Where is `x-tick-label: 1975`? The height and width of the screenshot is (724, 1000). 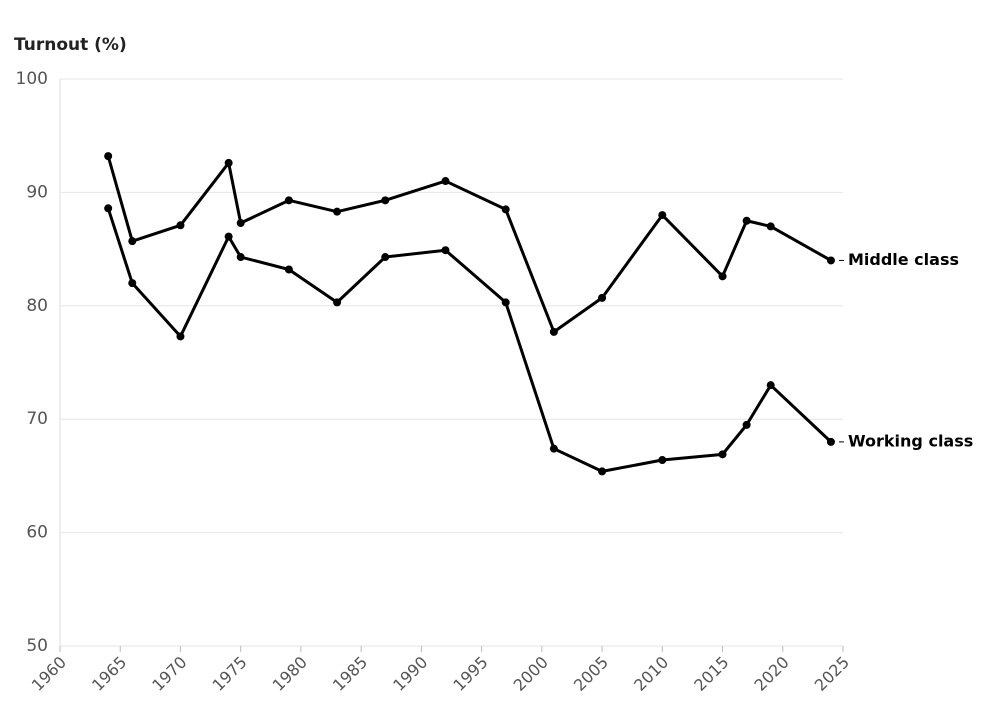
x-tick-label: 1975 is located at coordinates (229, 674).